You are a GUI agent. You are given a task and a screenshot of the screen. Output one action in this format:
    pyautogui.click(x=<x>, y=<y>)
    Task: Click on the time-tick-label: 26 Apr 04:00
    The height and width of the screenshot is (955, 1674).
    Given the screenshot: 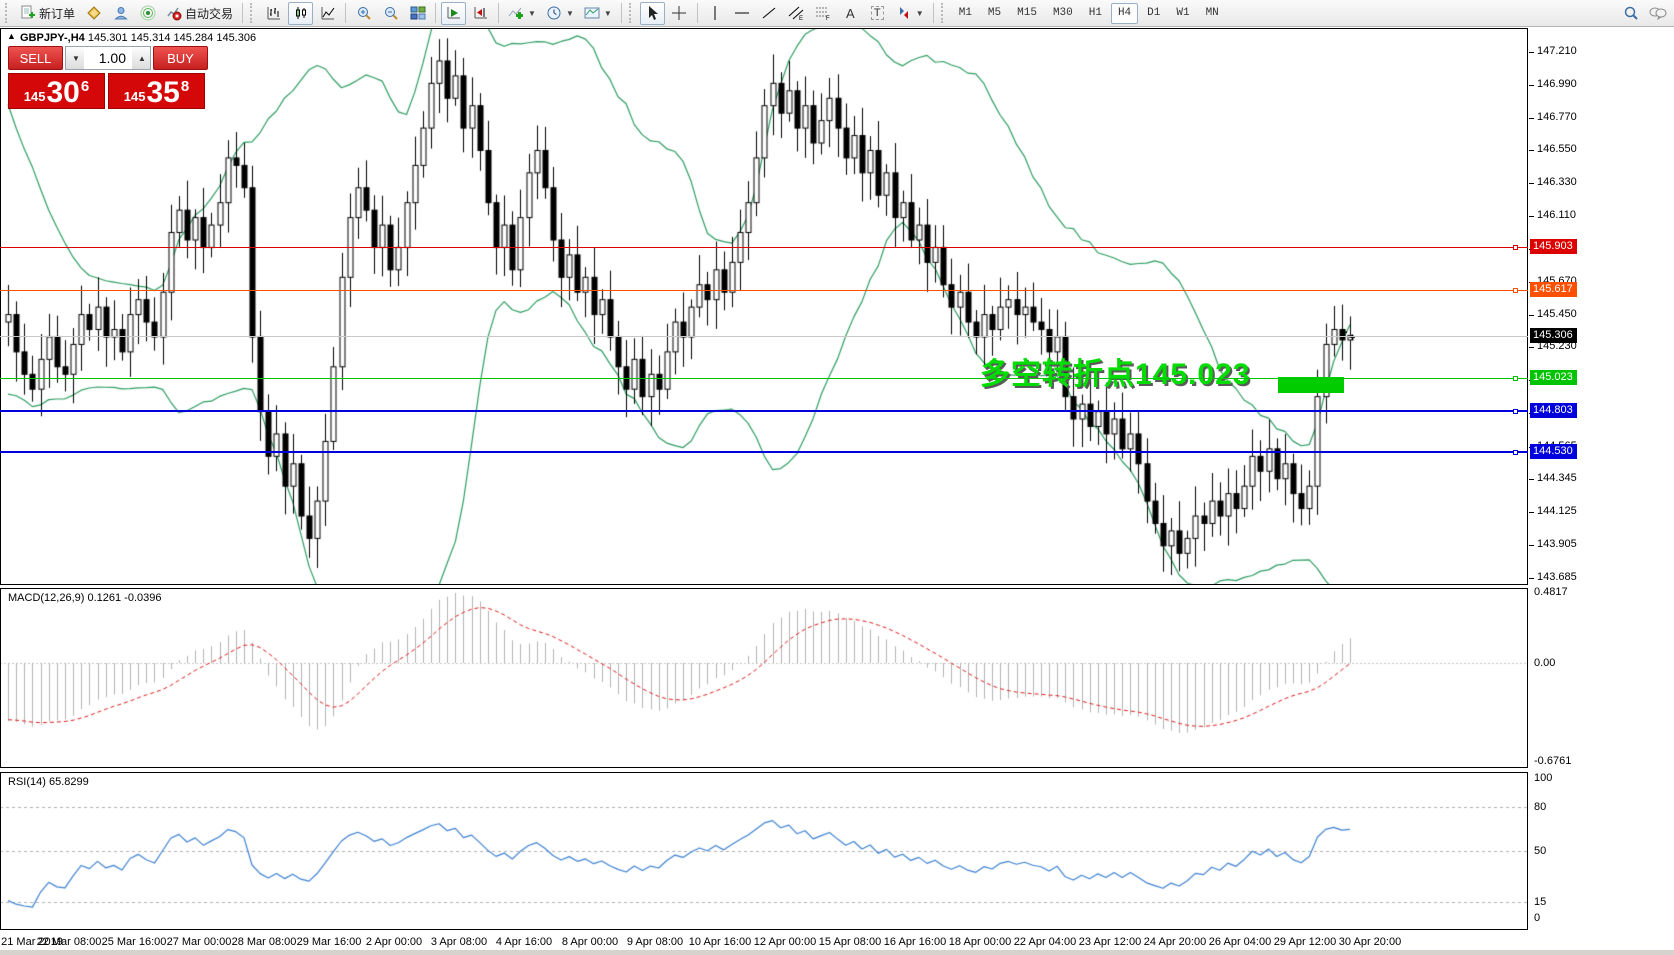 What is the action you would take?
    pyautogui.click(x=1240, y=942)
    